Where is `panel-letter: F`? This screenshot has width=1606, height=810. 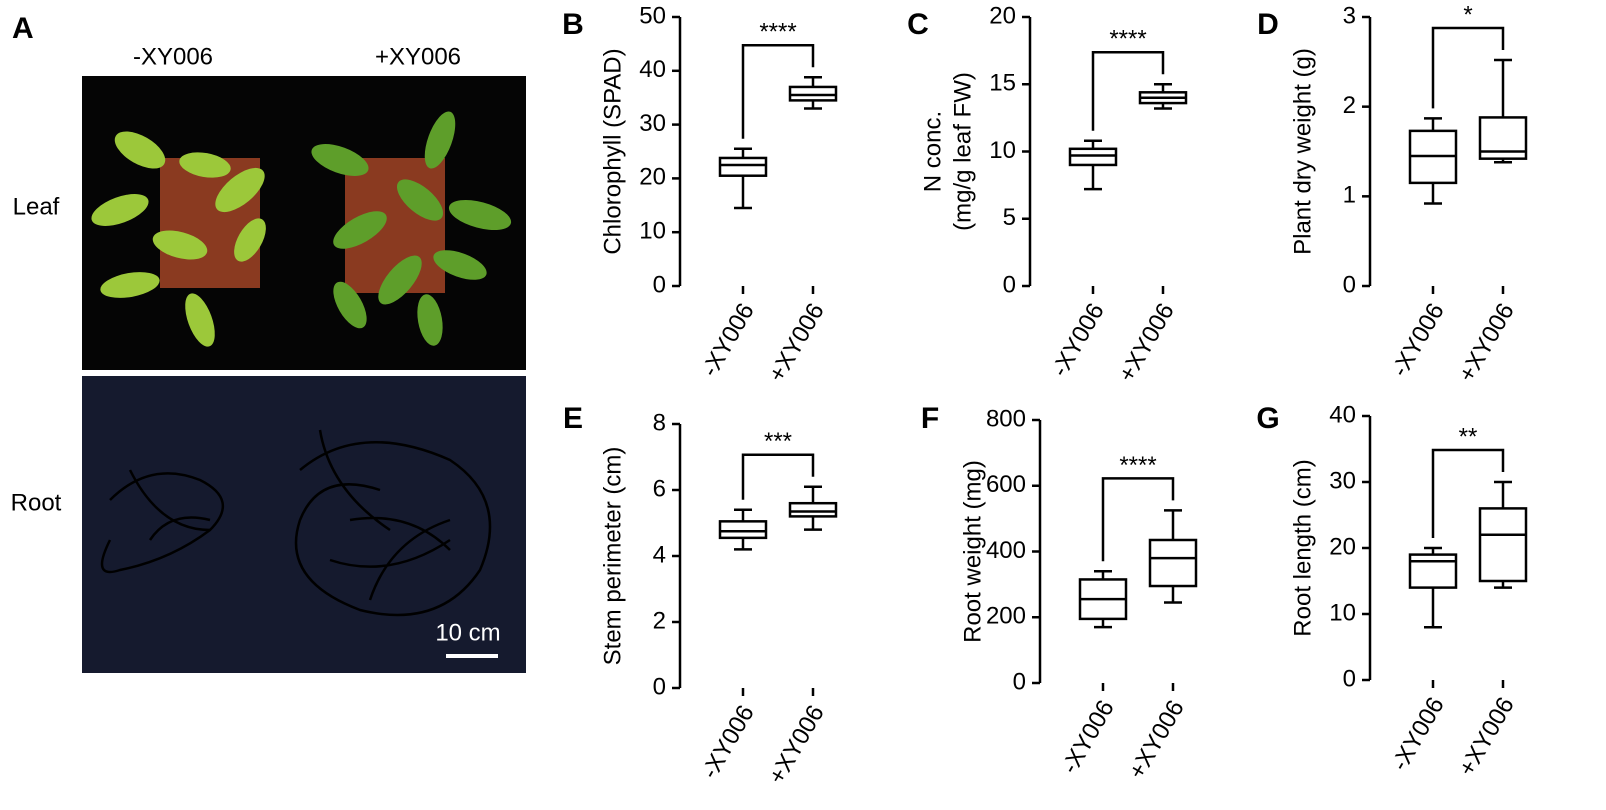
panel-letter: F is located at coordinates (930, 418).